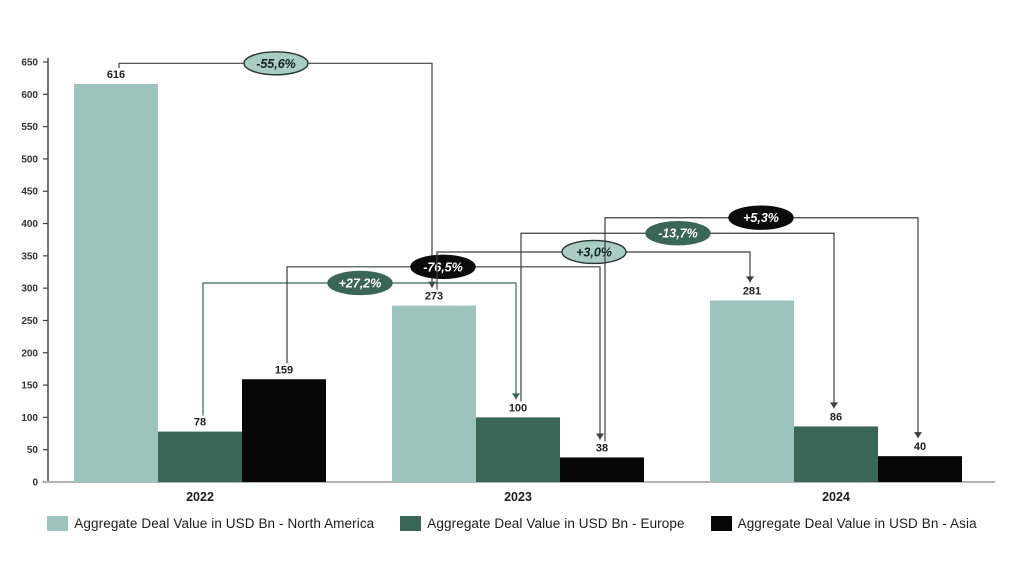 This screenshot has height=576, width=1024. Describe the element at coordinates (602, 469) in the screenshot. I see `bar-2023-series2` at that location.